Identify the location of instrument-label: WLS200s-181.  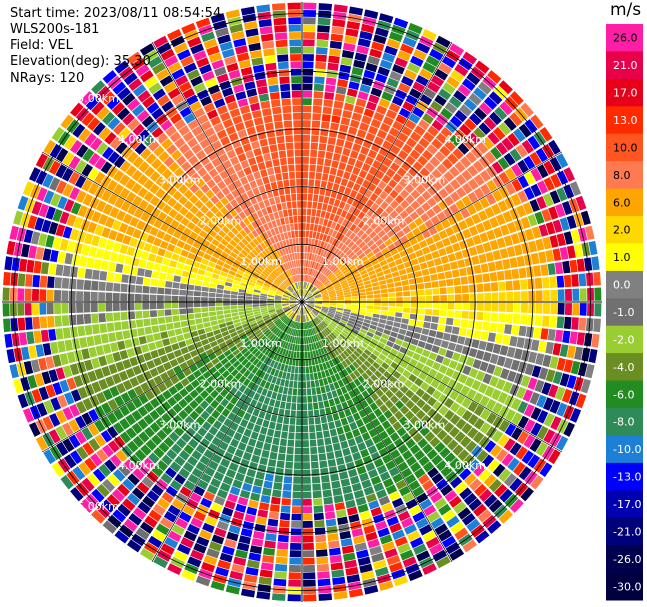
(55, 29).